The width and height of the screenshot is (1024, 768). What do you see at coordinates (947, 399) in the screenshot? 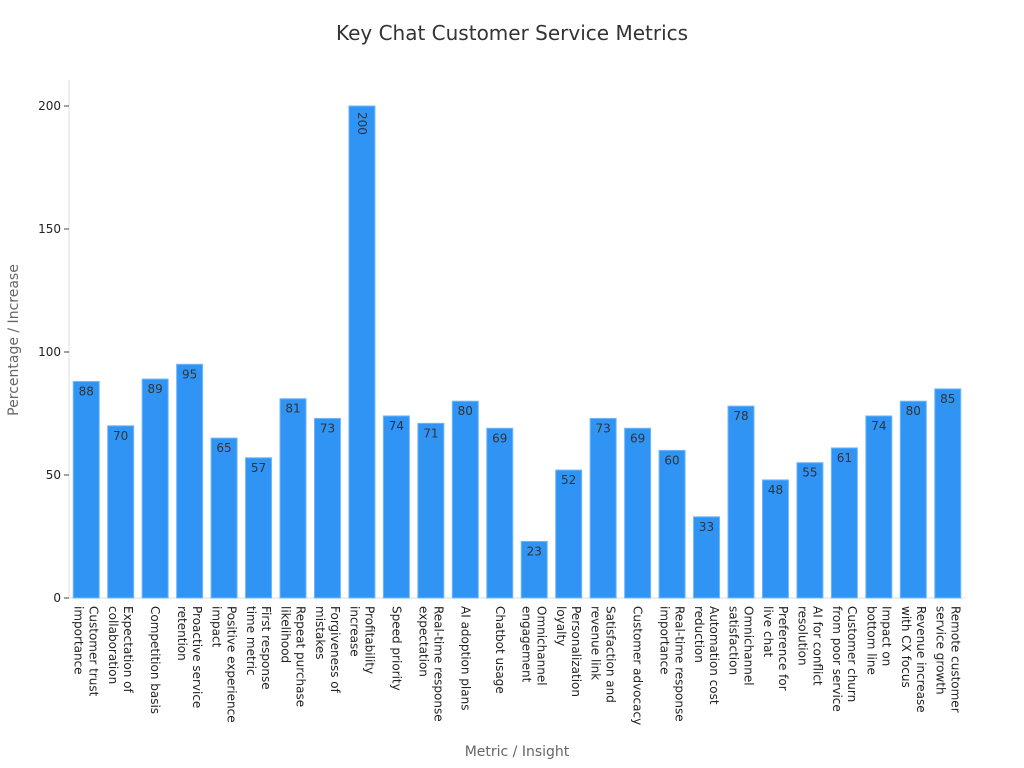
I see `bar-data-label: 85` at bounding box center [947, 399].